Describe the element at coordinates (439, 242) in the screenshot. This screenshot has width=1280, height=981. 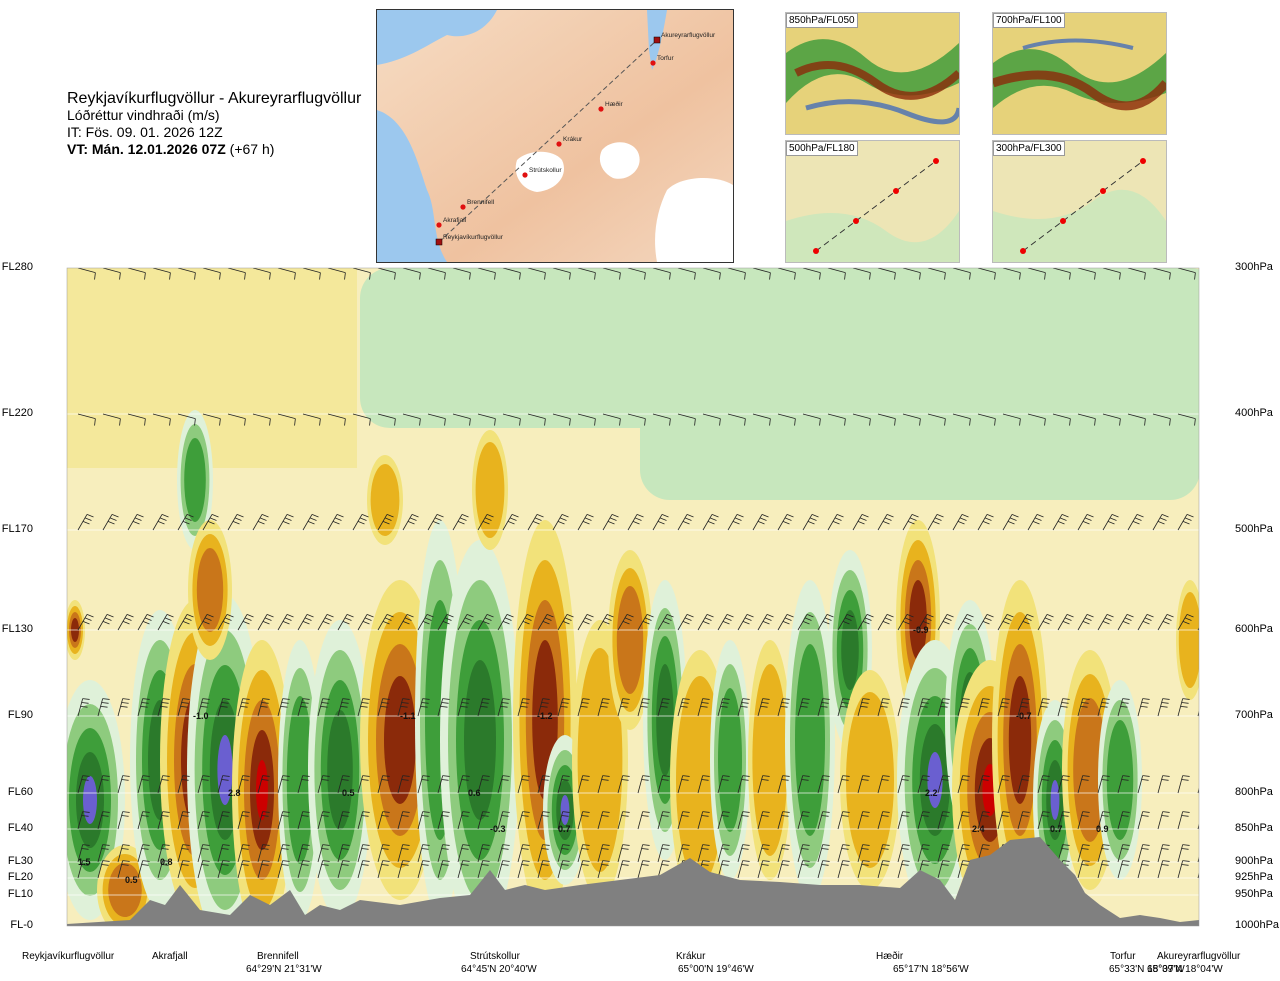
I see `airport-marker` at that location.